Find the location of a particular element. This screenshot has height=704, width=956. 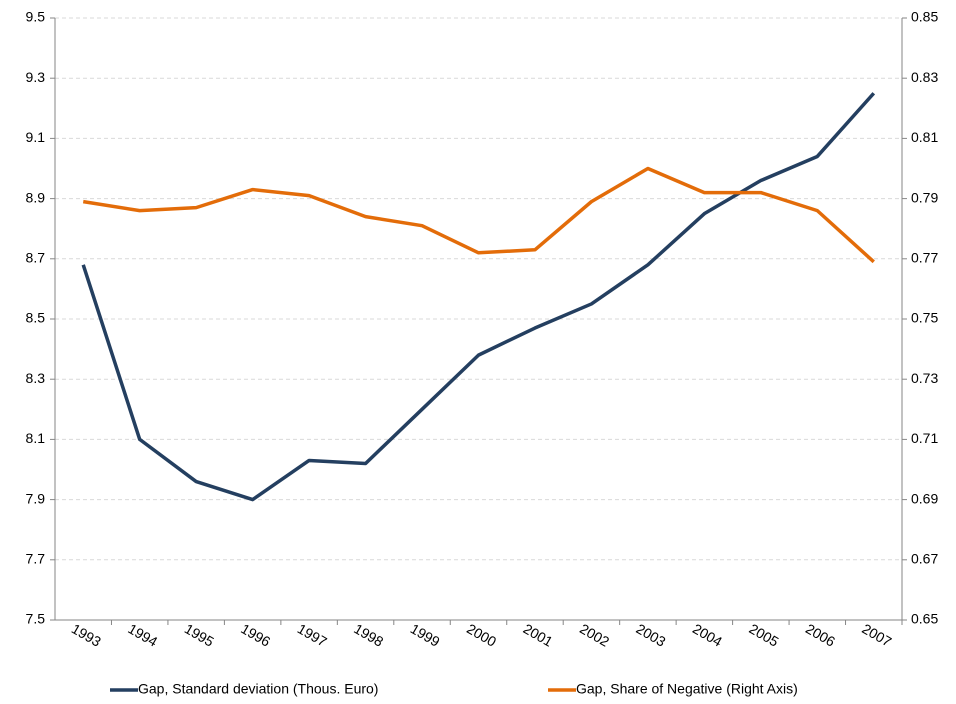

y-tick-label: 8.3 is located at coordinates (36, 378).